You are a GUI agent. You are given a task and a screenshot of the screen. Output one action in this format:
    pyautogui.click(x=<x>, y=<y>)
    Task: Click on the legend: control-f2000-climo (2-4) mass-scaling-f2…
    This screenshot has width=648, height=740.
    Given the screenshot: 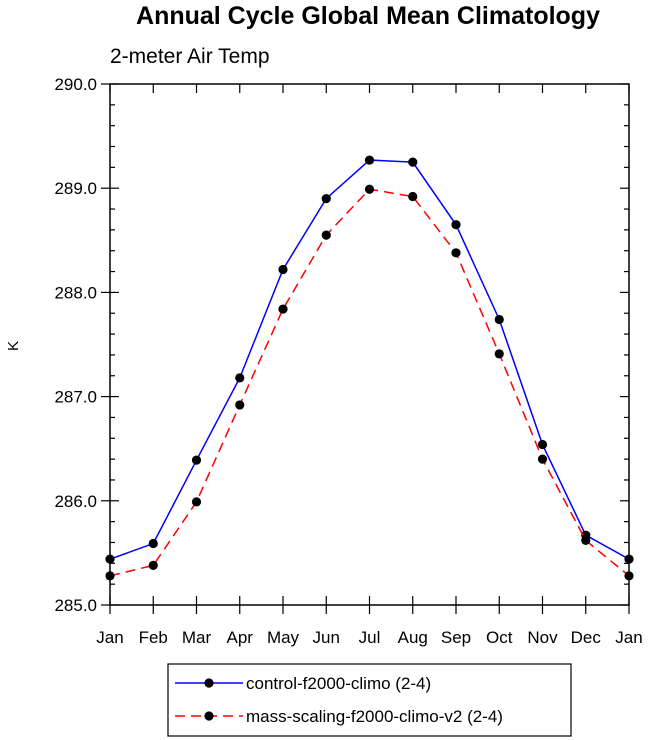 What is the action you would take?
    pyautogui.click(x=369, y=700)
    